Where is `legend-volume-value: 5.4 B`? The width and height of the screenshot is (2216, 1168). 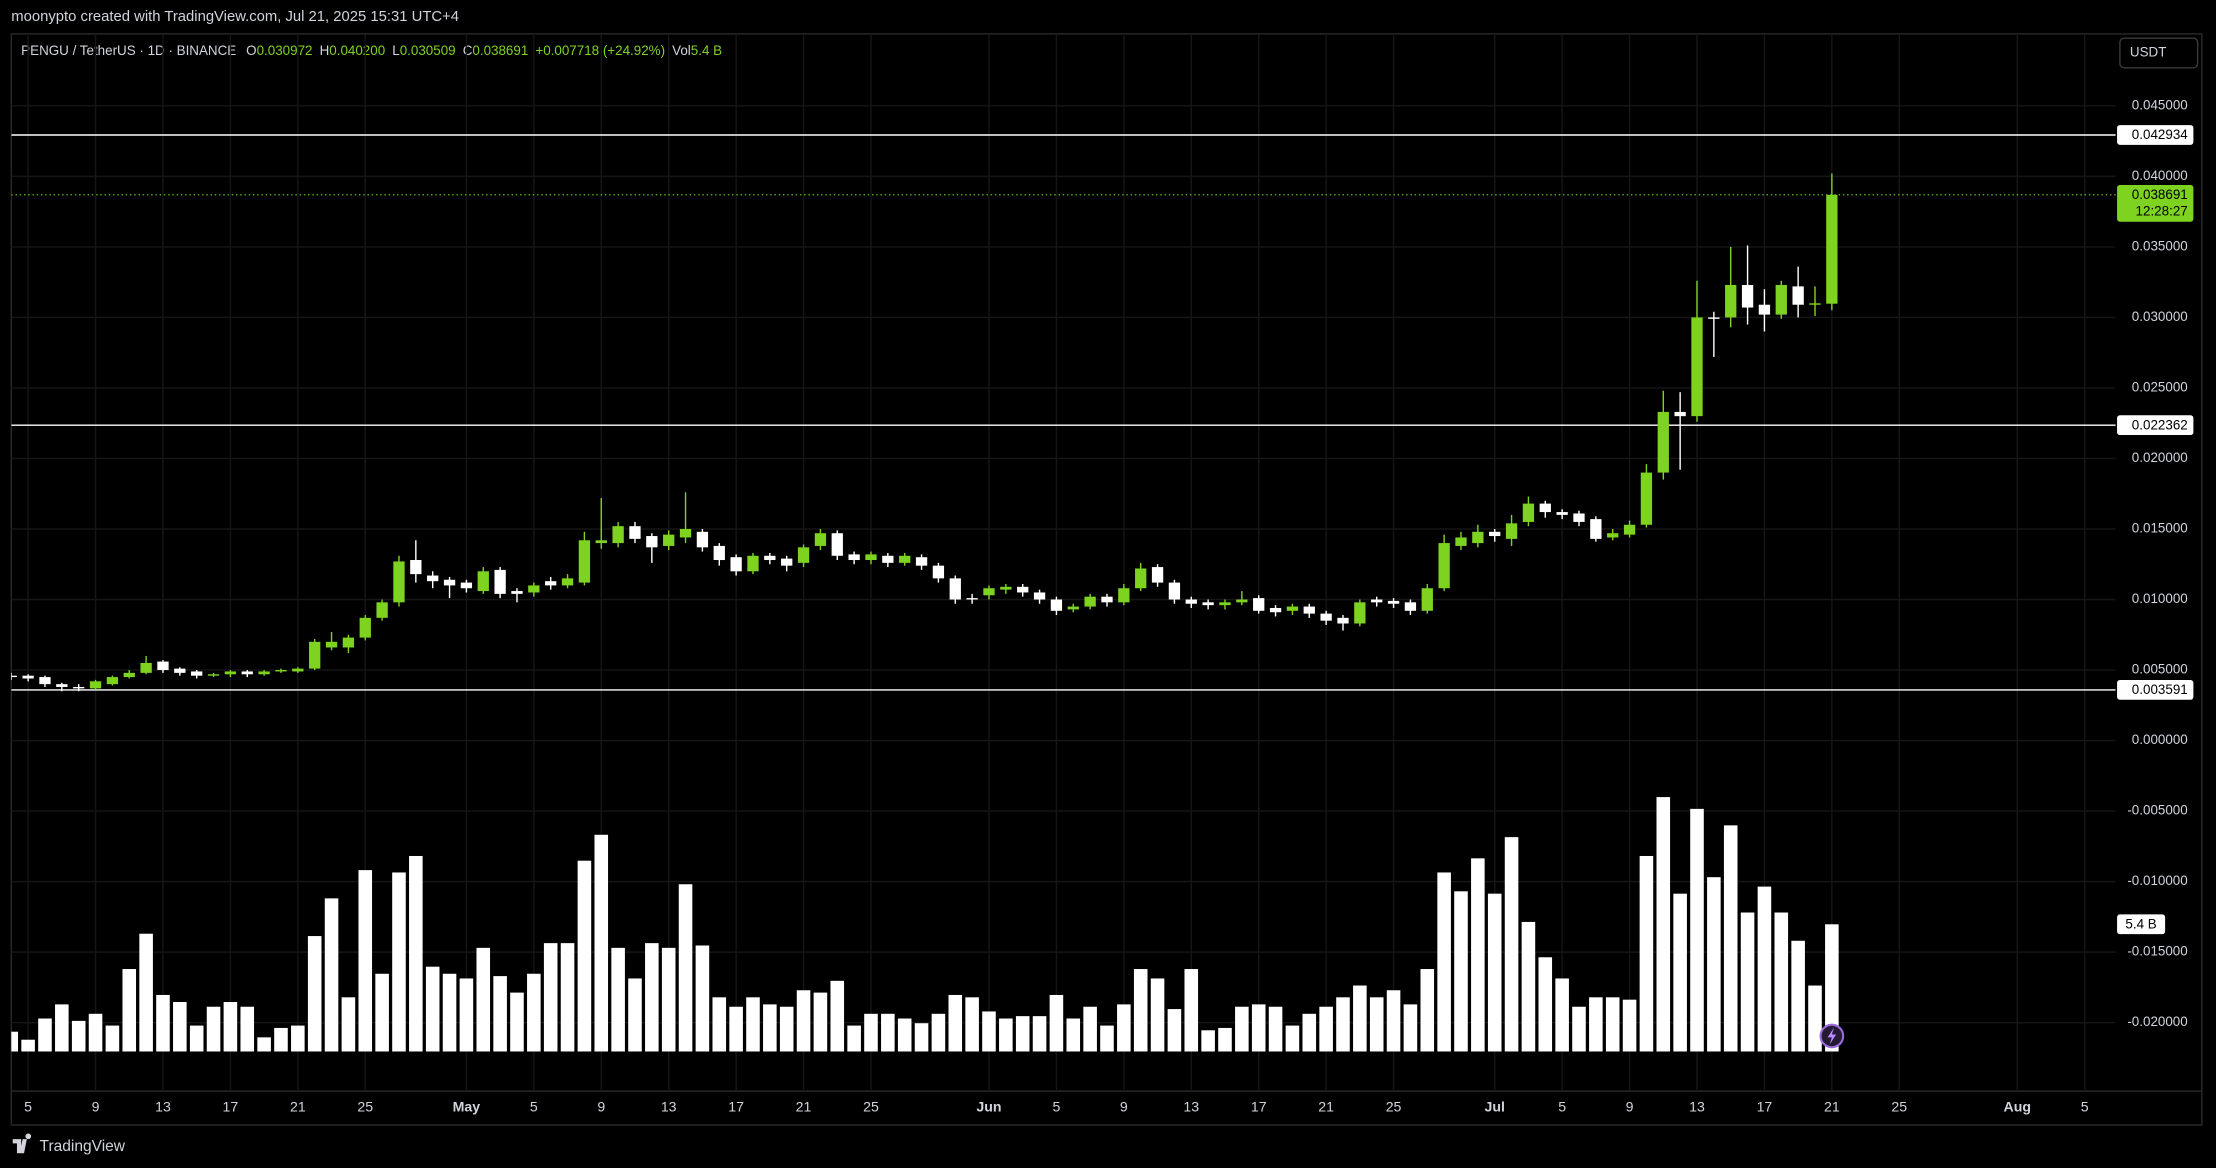
legend-volume-value: 5.4 B is located at coordinates (706, 49).